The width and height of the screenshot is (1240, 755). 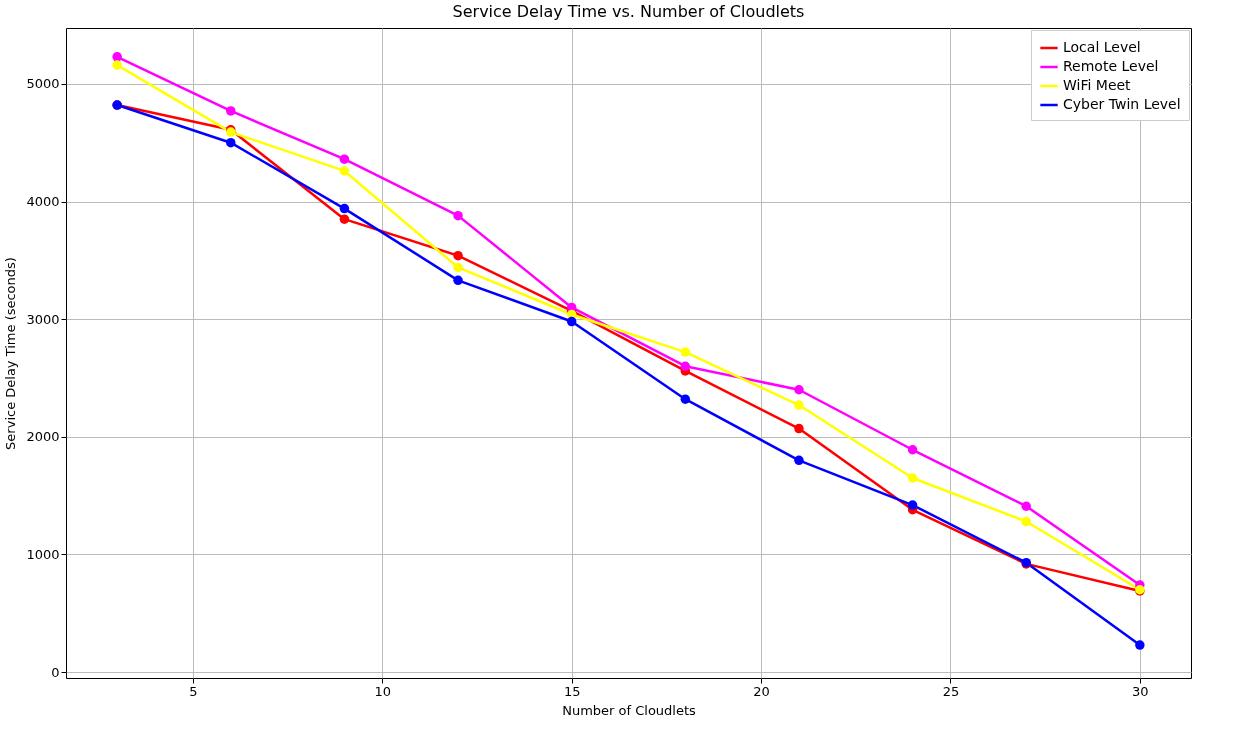 I want to click on x-tick-label: 25, so click(x=951, y=691).